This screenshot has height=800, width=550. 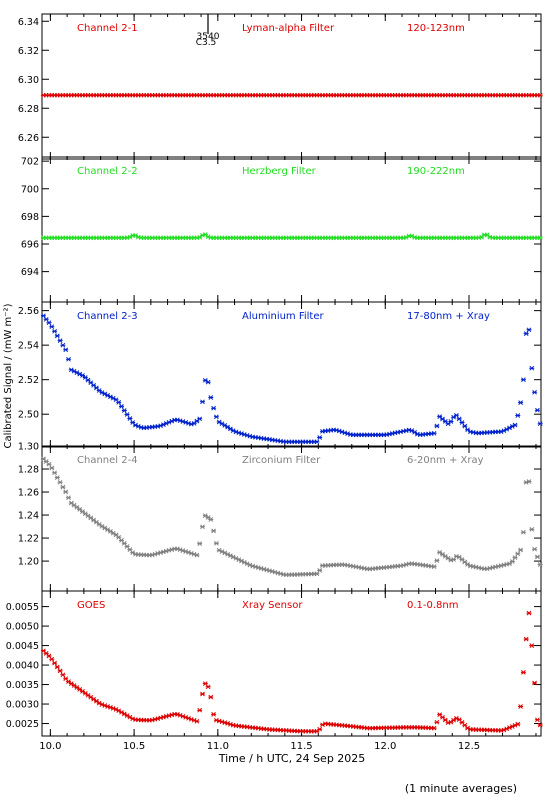 What do you see at coordinates (436, 28) in the screenshot?
I see `band-label: 120-123nm` at bounding box center [436, 28].